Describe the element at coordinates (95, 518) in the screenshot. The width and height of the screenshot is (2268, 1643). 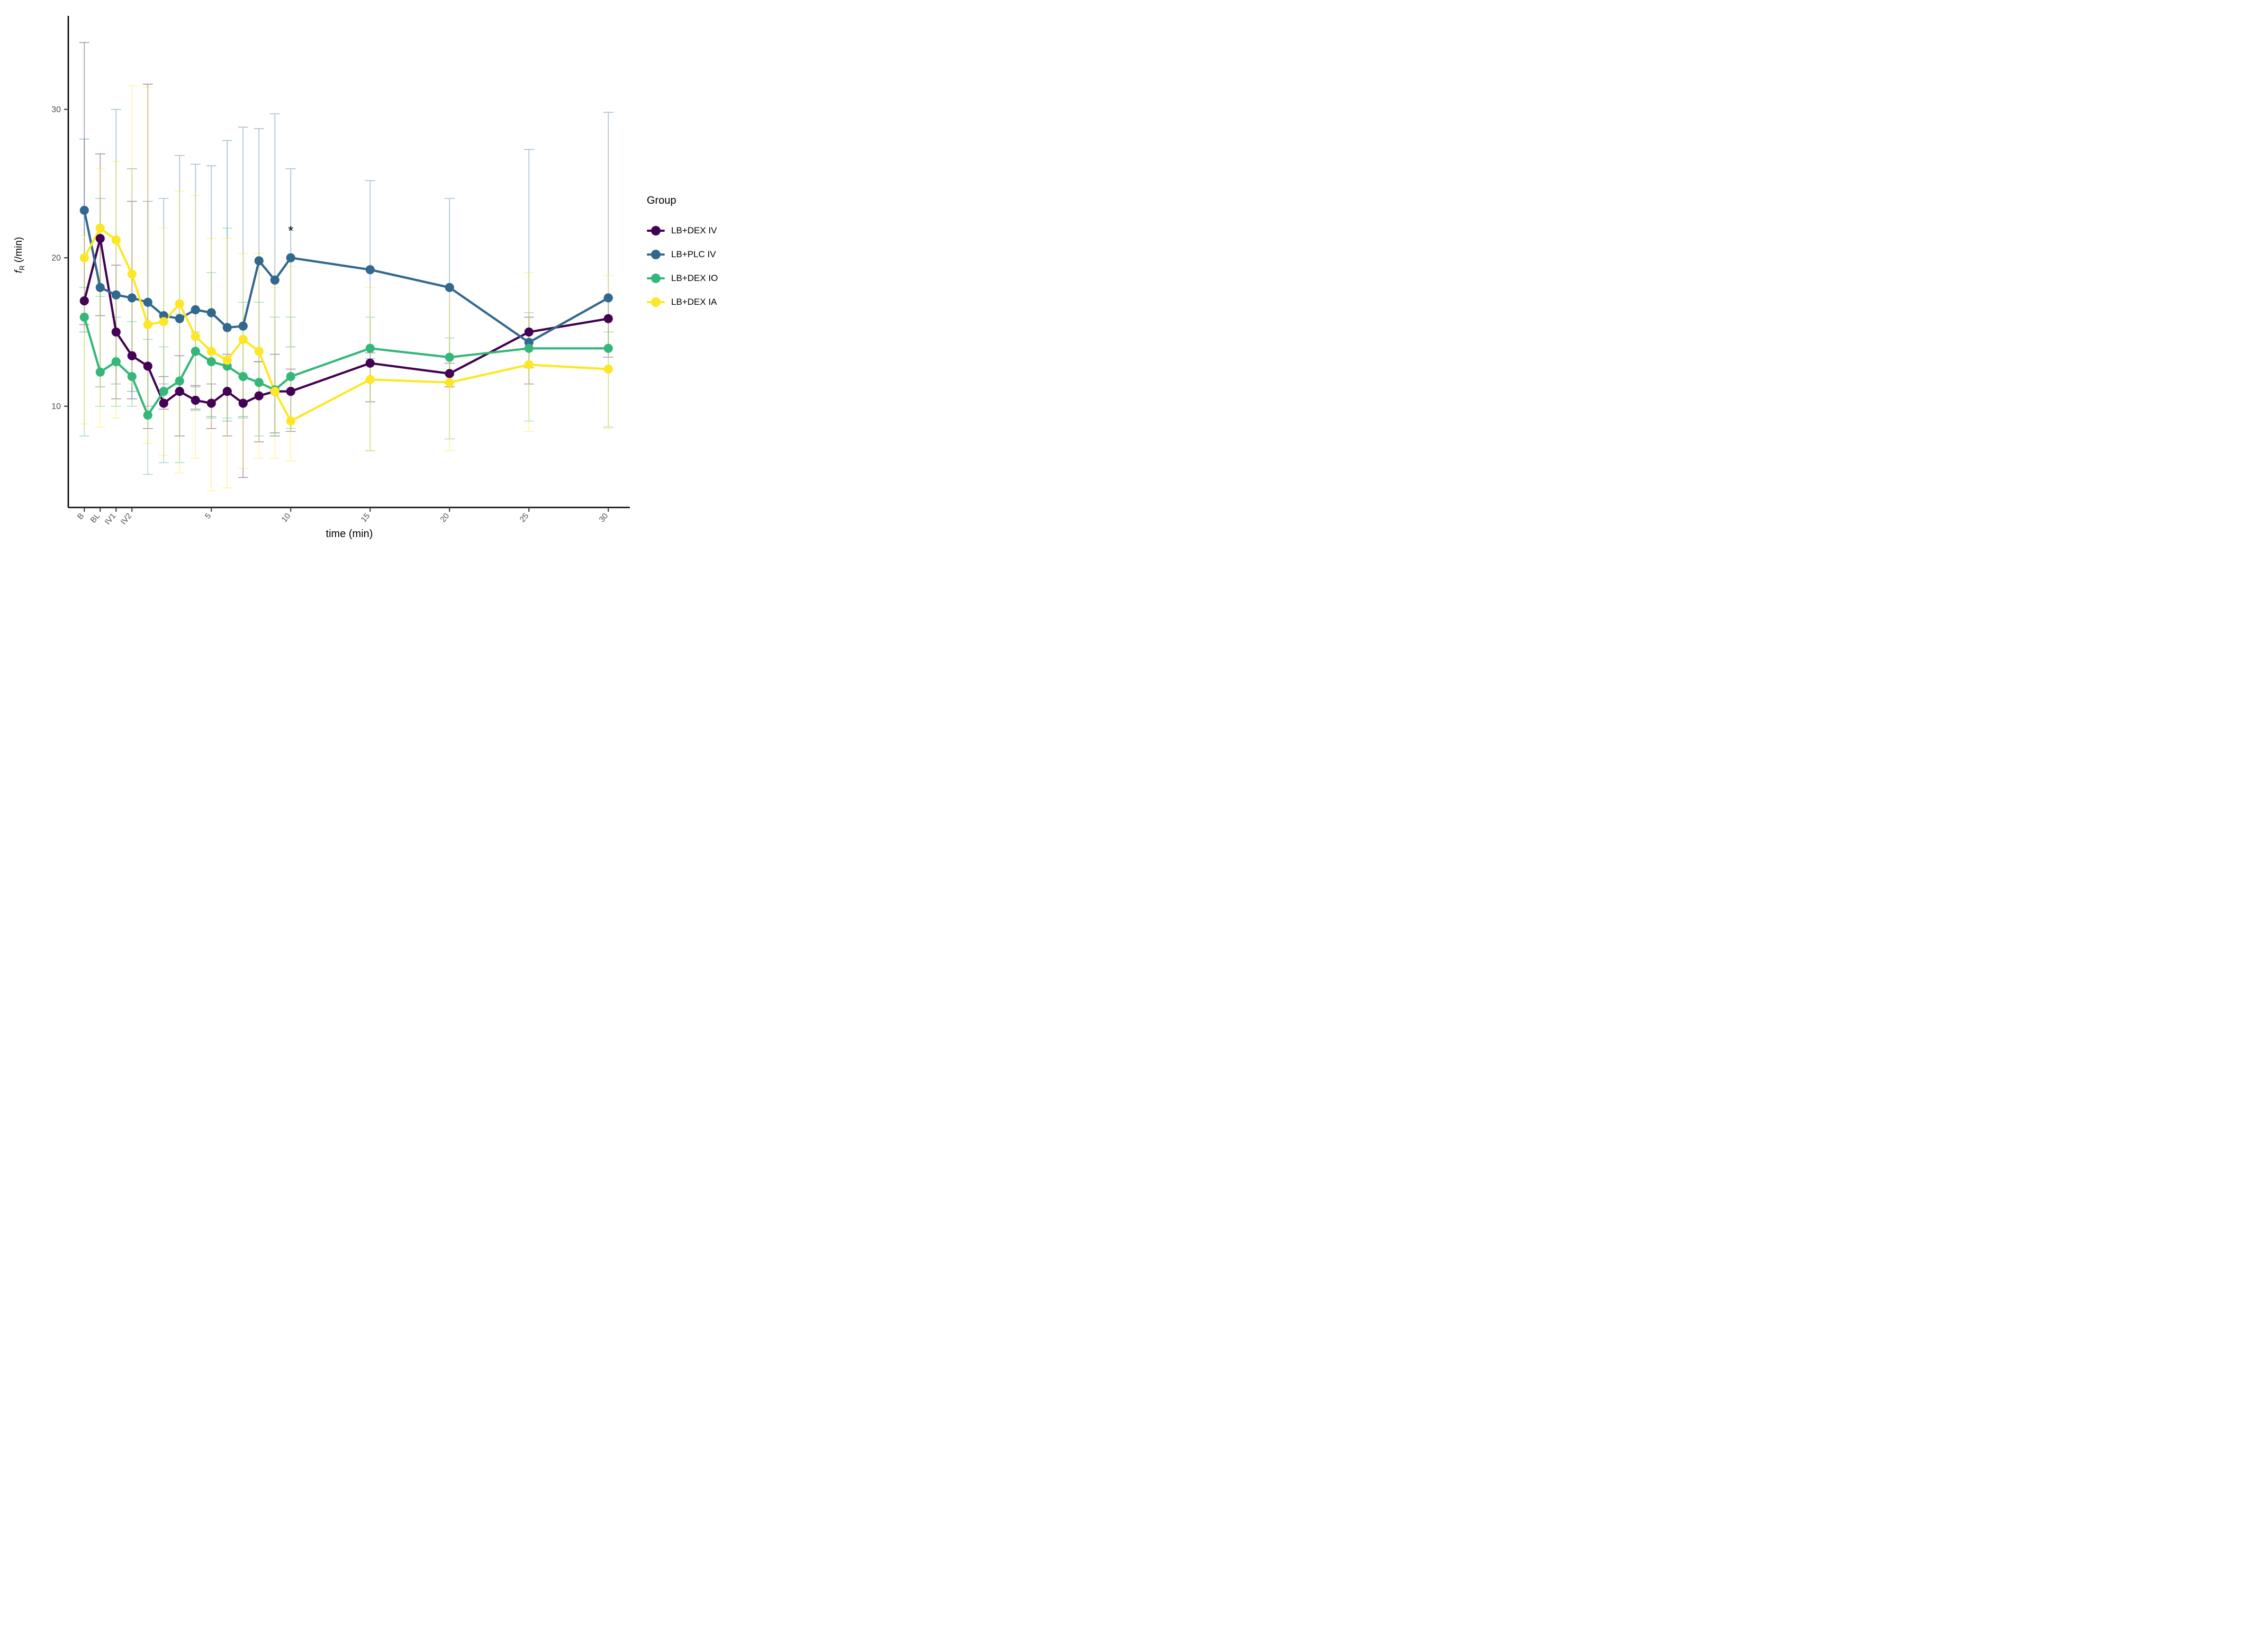
I see `x-tick-label: BL` at that location.